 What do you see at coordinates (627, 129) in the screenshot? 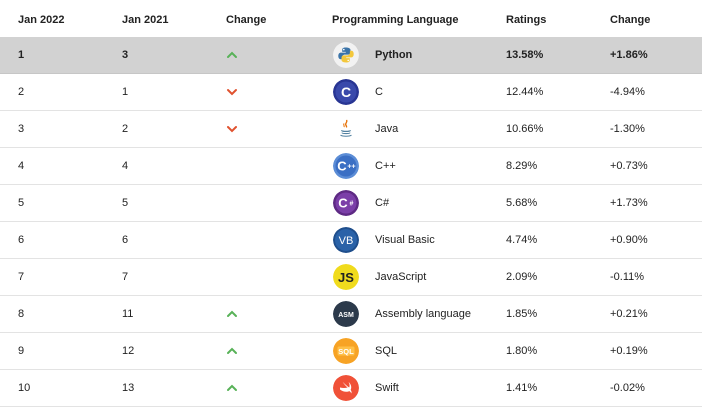
I see `change-value: -1.30%` at bounding box center [627, 129].